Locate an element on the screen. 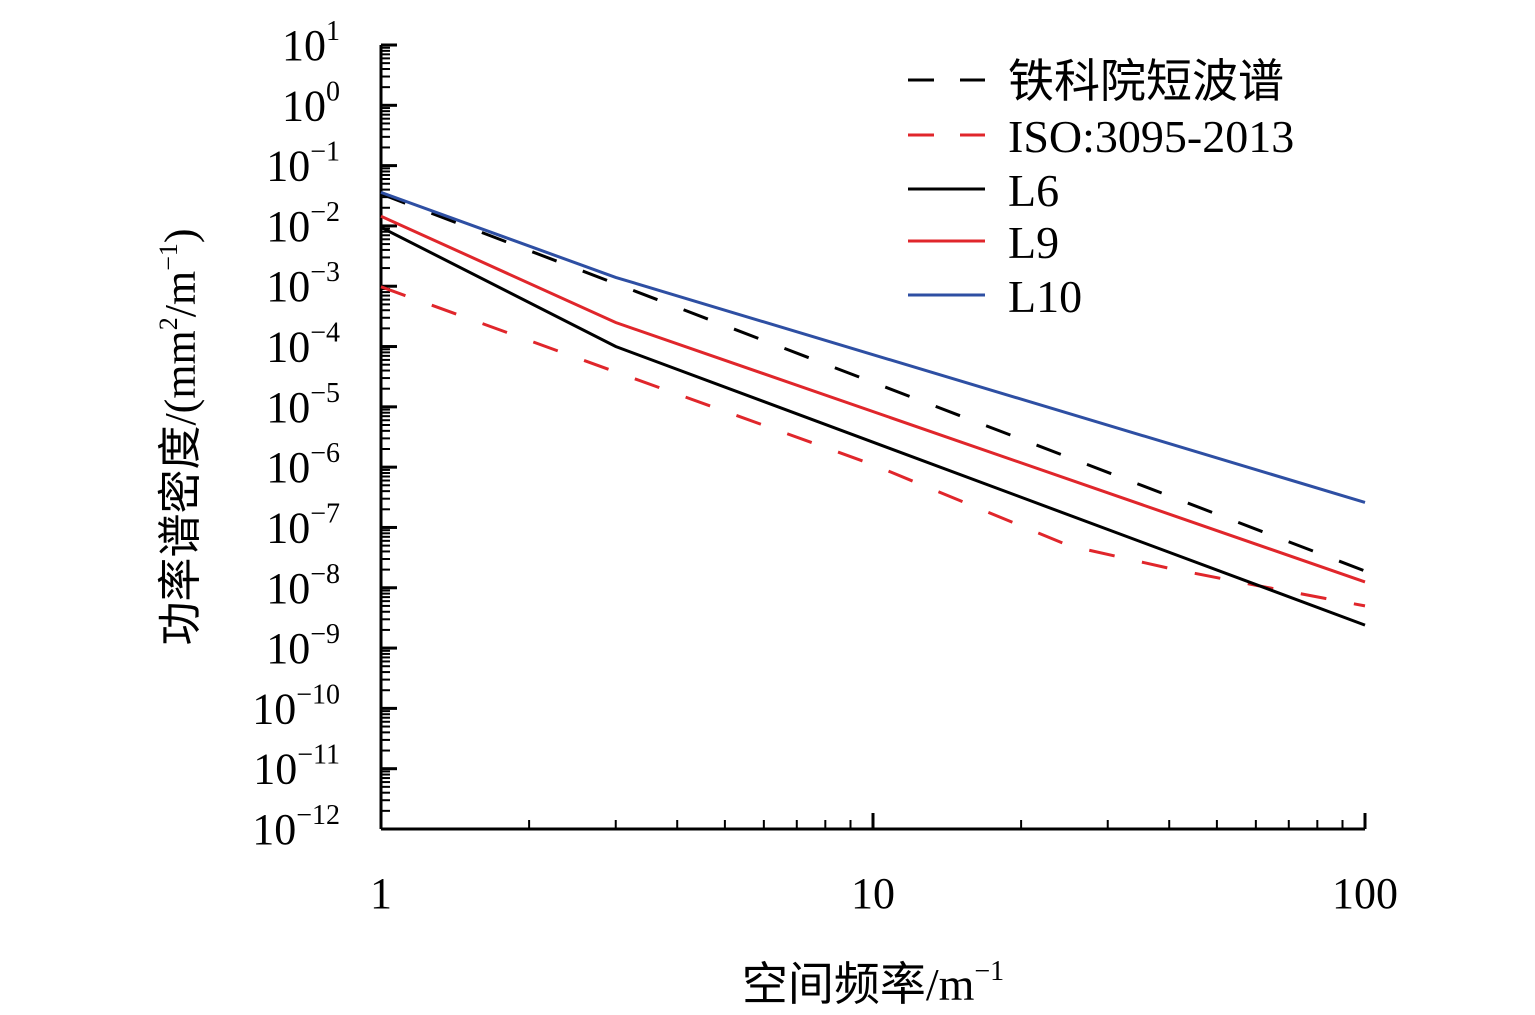  y-axis-label: 功率谱密度/(mm2/m−1) is located at coordinates (179, 436).